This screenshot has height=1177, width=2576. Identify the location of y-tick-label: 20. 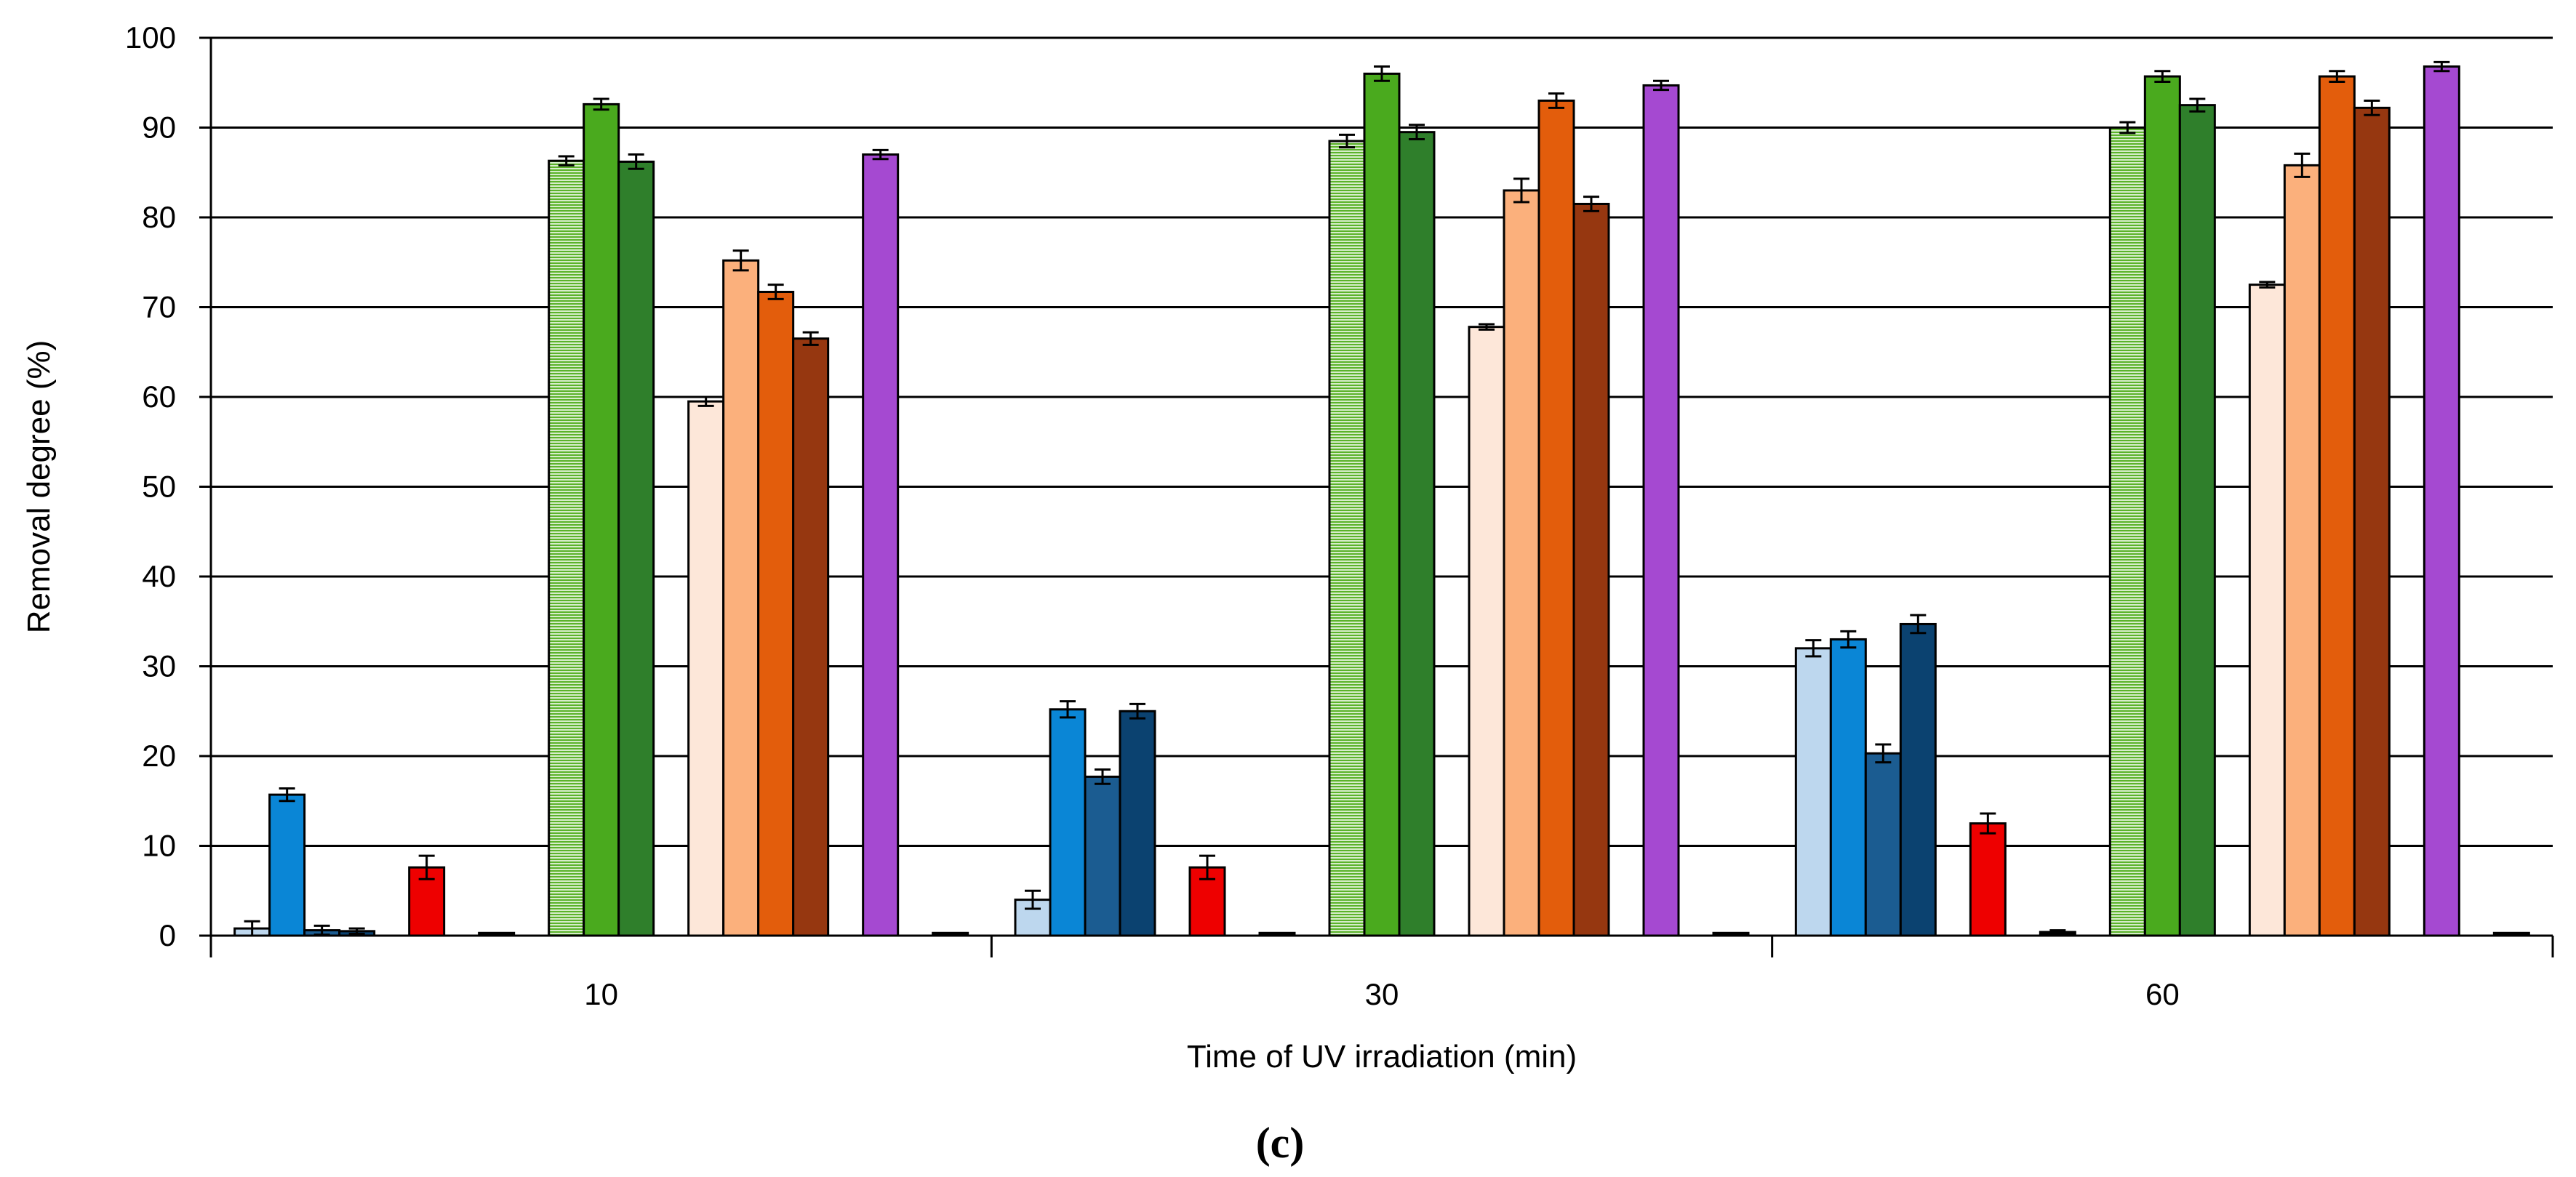
(159, 756).